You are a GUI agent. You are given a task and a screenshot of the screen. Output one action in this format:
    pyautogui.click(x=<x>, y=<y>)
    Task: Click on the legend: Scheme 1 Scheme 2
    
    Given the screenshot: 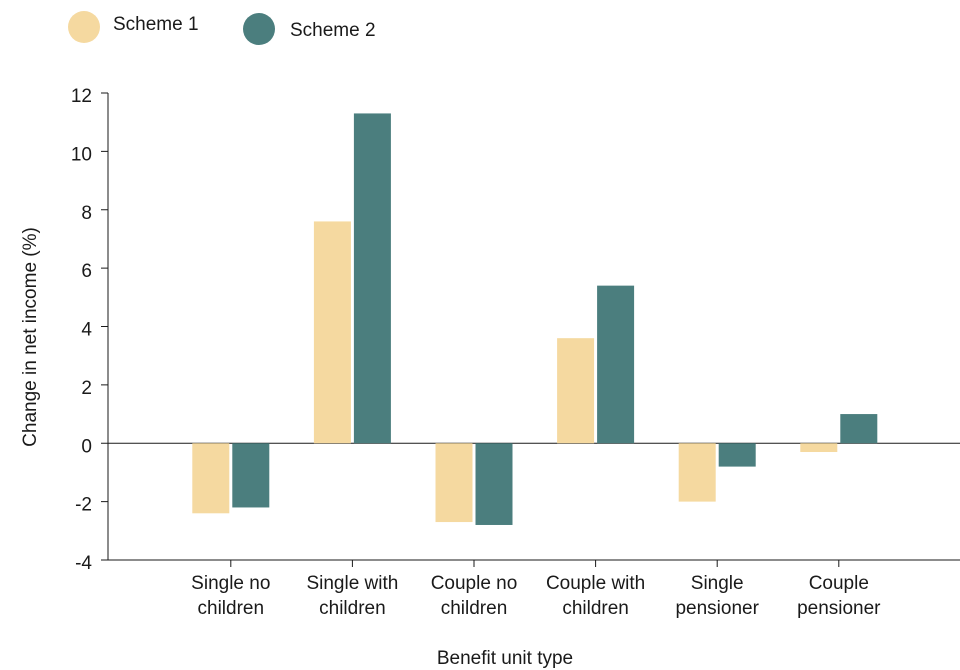 What is the action you would take?
    pyautogui.click(x=222, y=28)
    